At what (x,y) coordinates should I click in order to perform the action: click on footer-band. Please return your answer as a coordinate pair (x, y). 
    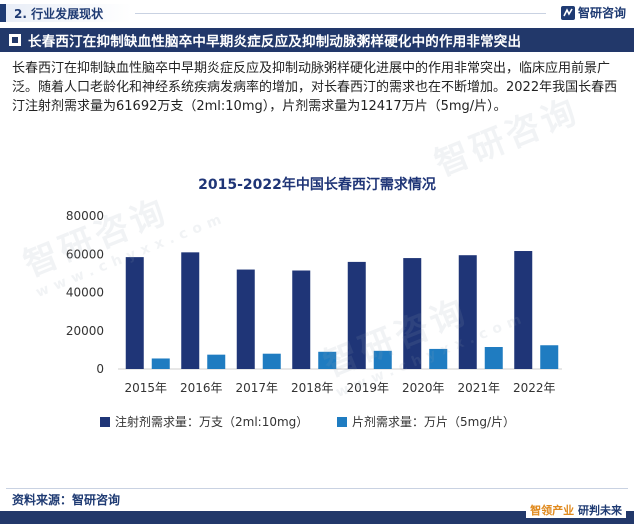
    Looking at the image, I should click on (317, 517).